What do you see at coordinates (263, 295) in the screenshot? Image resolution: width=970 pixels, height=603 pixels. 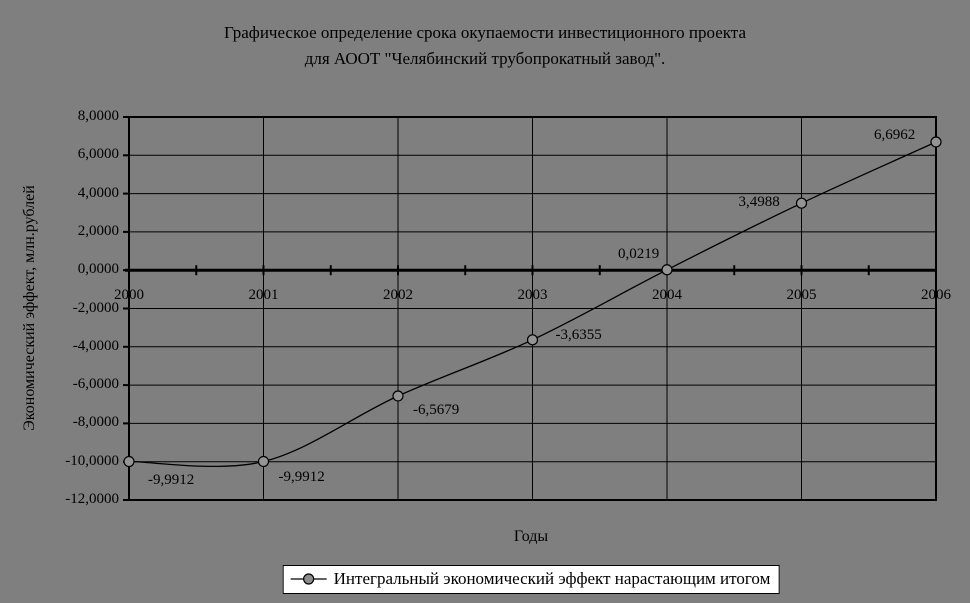 I see `x-tick-label: 2001` at bounding box center [263, 295].